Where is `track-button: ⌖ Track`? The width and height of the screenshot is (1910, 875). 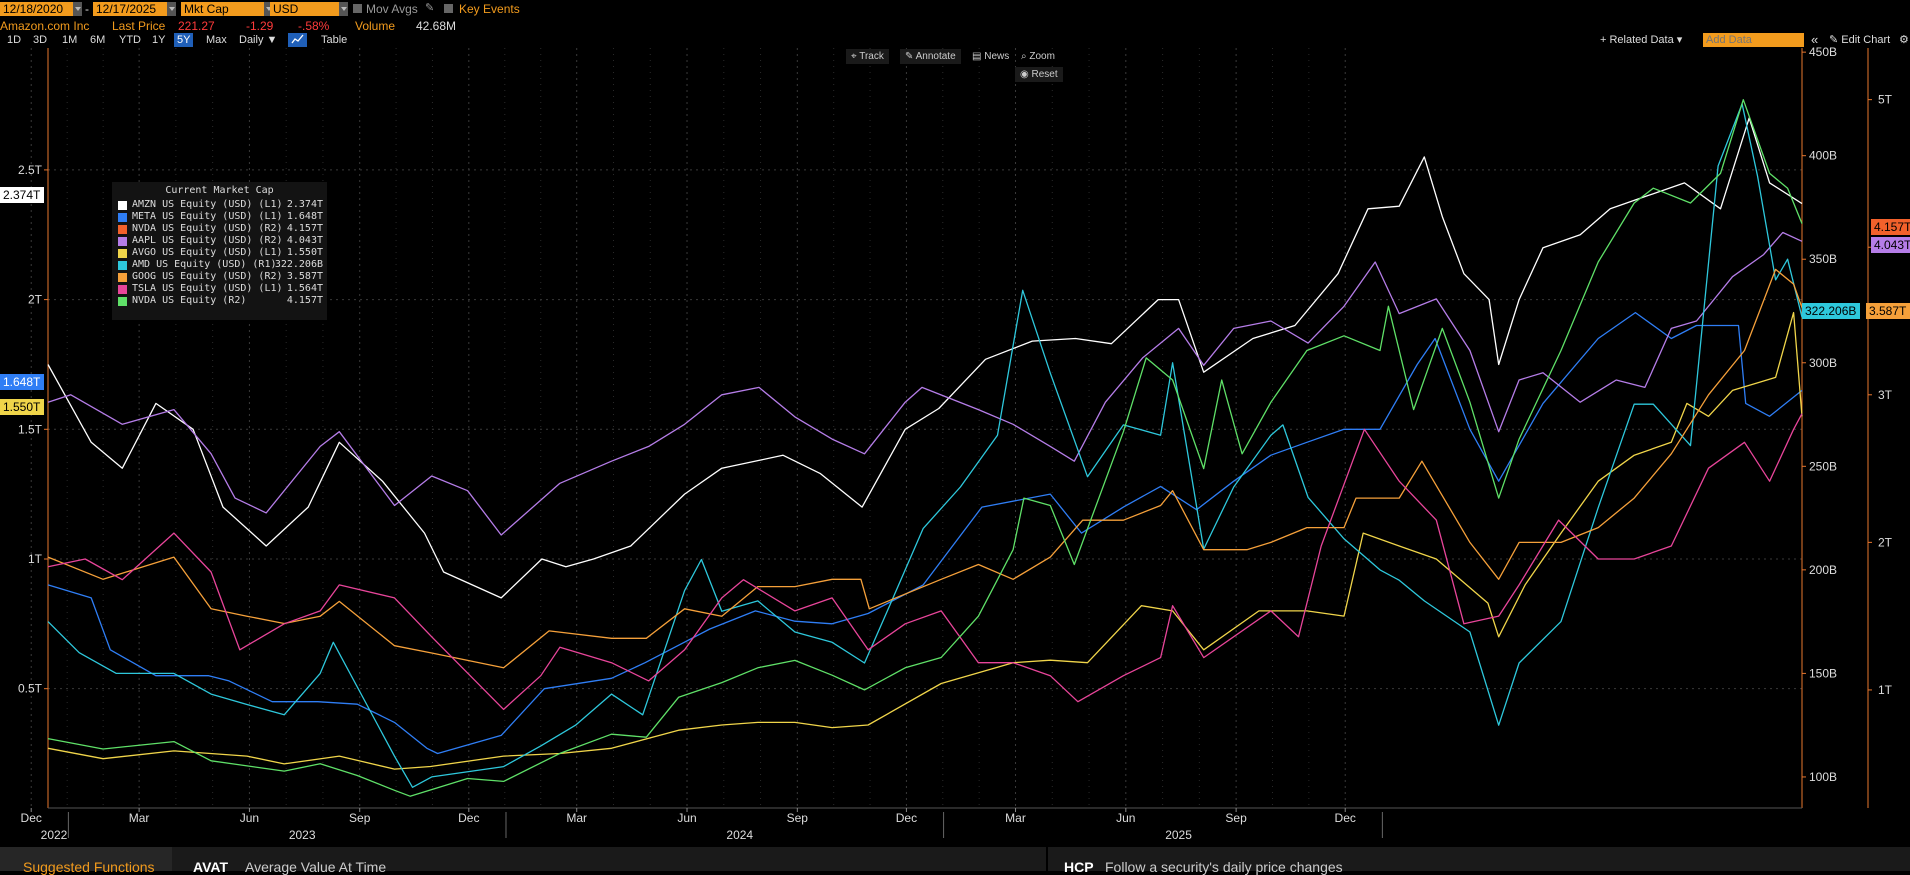 track-button: ⌖ Track is located at coordinates (867, 56).